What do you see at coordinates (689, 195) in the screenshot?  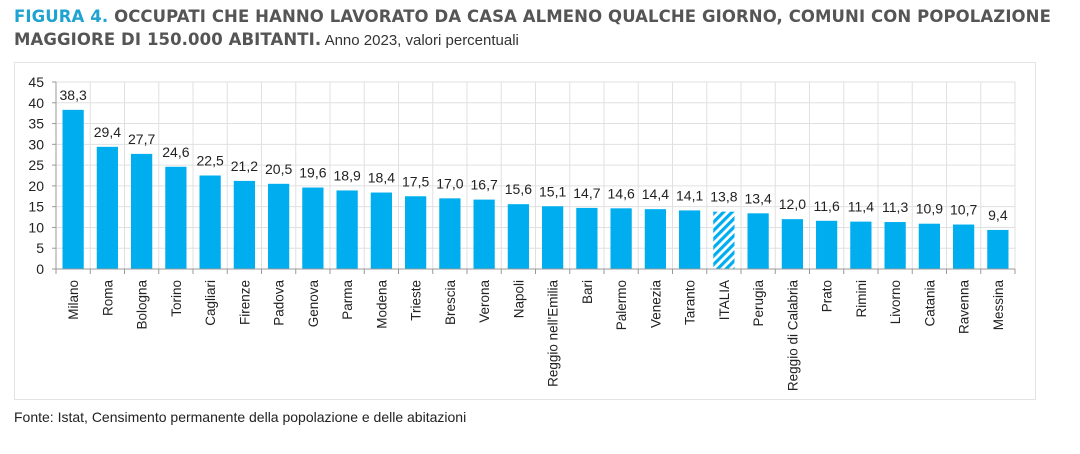 I see `value-label: 14,1` at bounding box center [689, 195].